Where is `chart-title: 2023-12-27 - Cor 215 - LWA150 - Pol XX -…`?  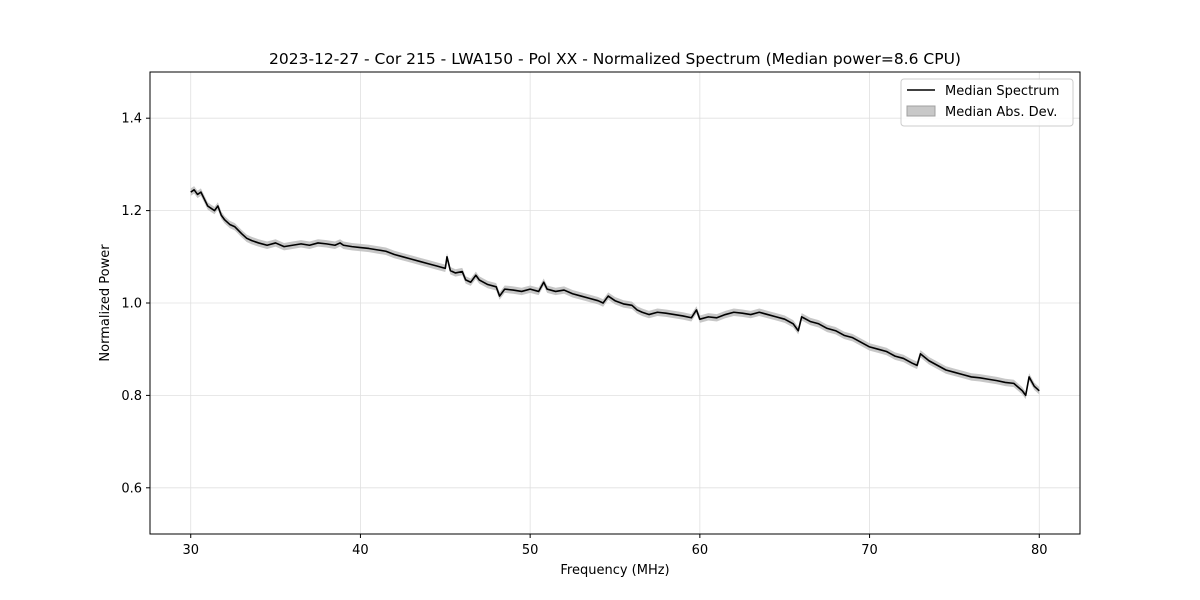
chart-title: 2023-12-27 - Cor 215 - LWA150 - Pol XX -… is located at coordinates (615, 59).